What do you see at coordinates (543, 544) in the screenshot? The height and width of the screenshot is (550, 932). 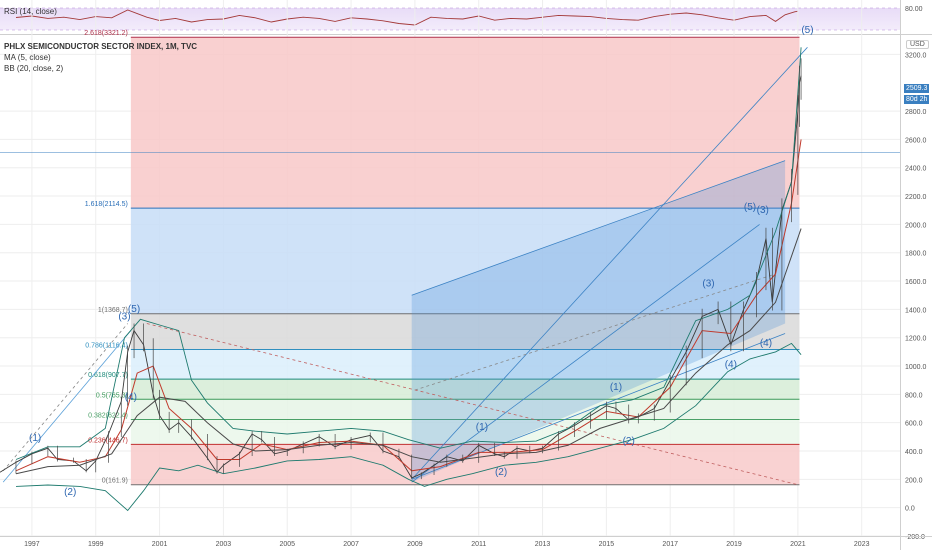 I see `x-tick-label: 2013` at bounding box center [543, 544].